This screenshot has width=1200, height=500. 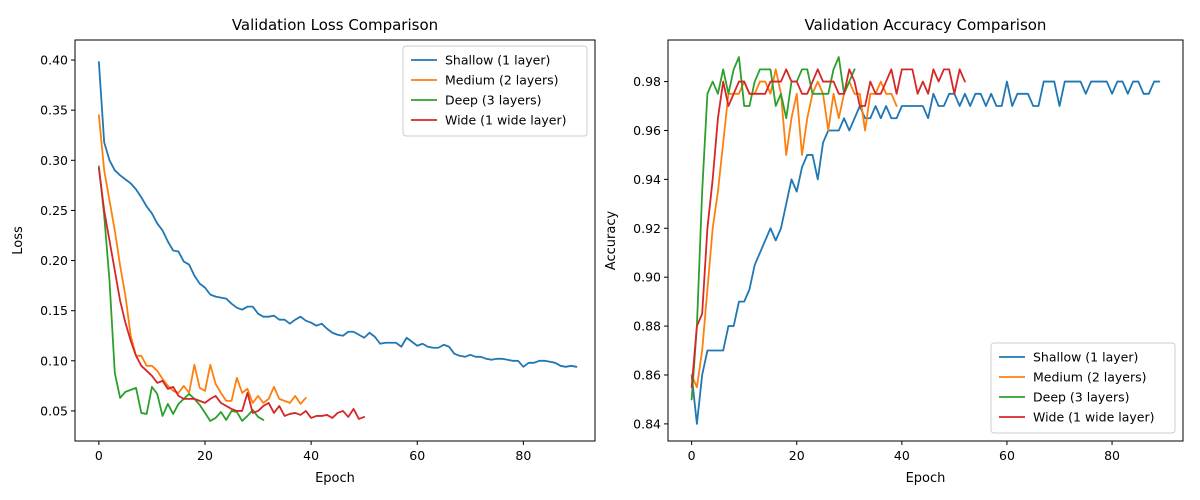 I want to click on loss-y-tick-label: 0.40, so click(x=54, y=60).